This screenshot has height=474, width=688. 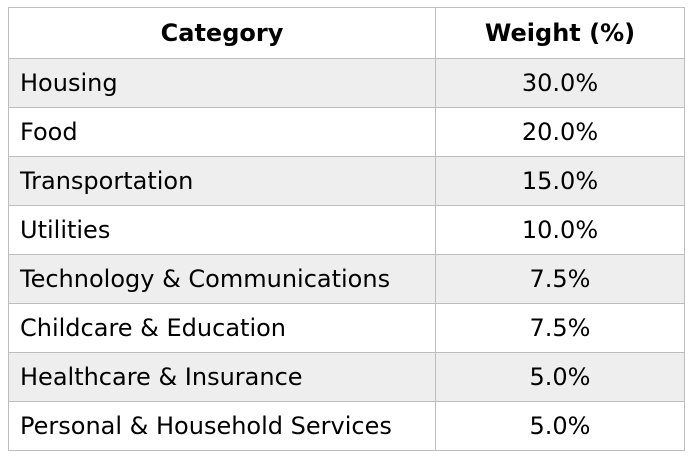 What do you see at coordinates (222, 426) in the screenshot?
I see `category-cell: Personal & Household Services` at bounding box center [222, 426].